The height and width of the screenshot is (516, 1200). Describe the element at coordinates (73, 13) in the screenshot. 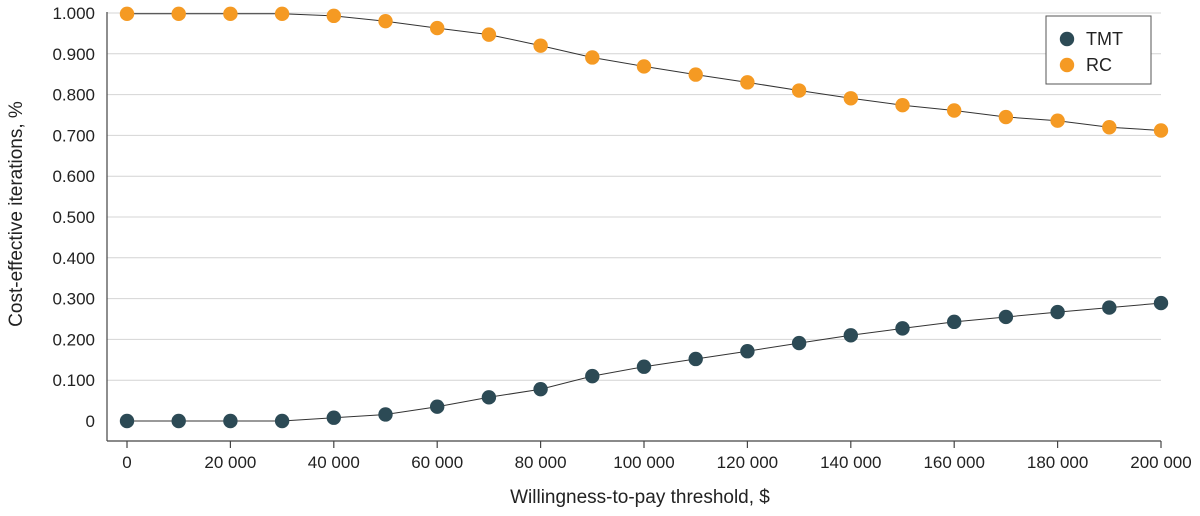

I see `y-tick-label: 1.000` at that location.